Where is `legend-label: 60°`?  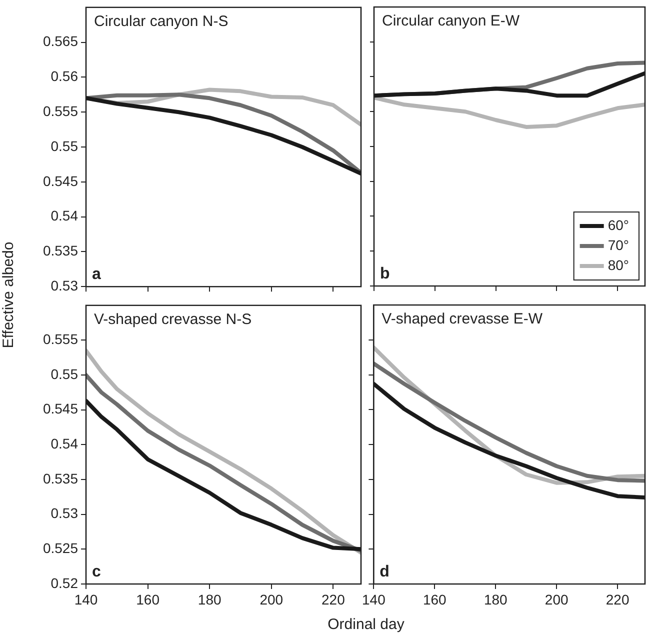 legend-label: 60° is located at coordinates (618, 224).